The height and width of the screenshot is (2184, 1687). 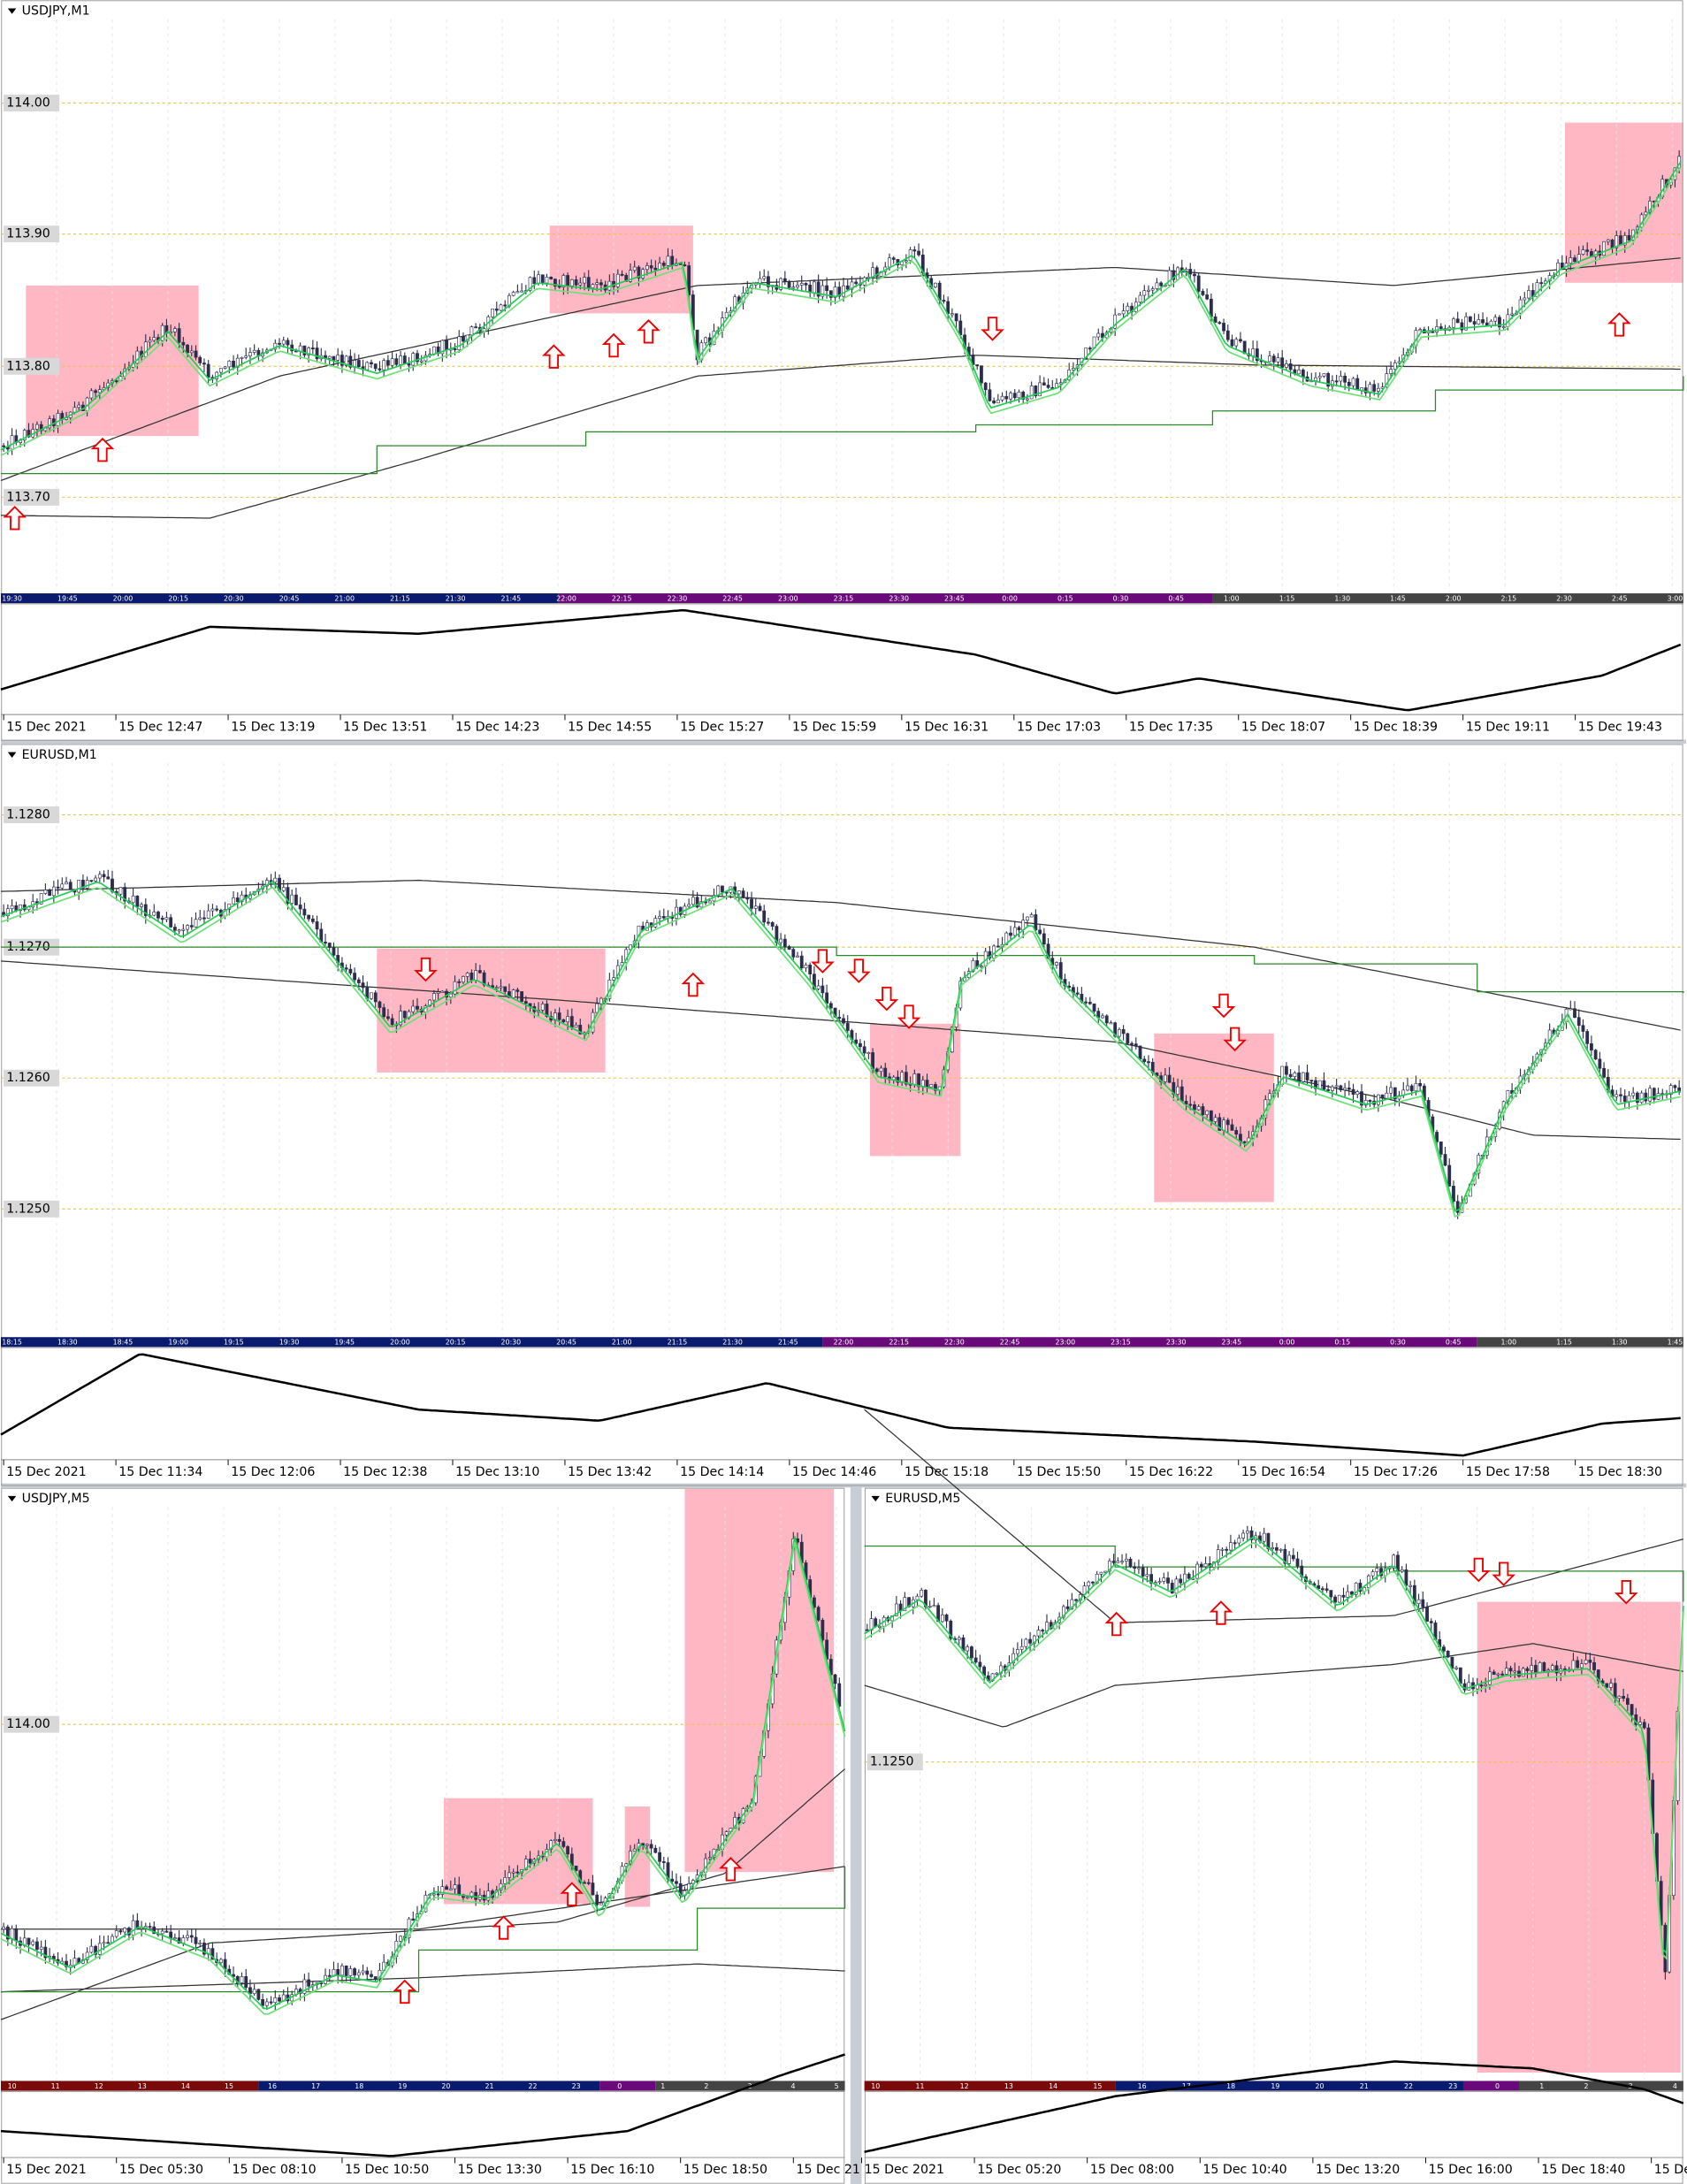 What do you see at coordinates (12, 755) in the screenshot?
I see `title-icon` at bounding box center [12, 755].